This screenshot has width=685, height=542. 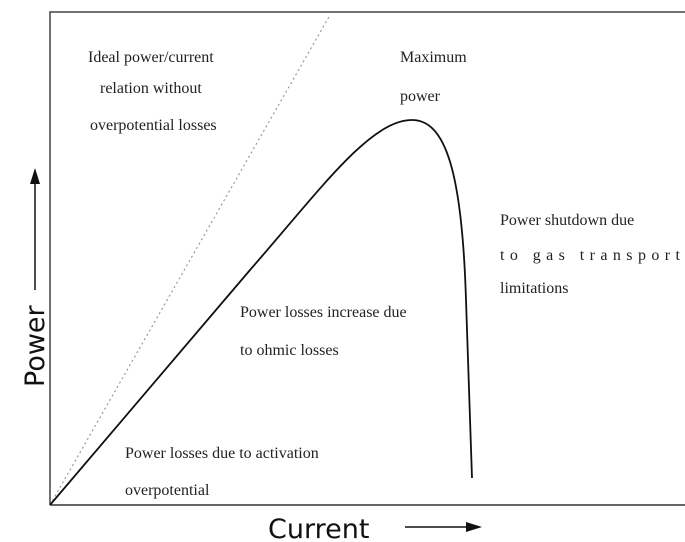 I want to click on annotation: limitations, so click(x=534, y=288).